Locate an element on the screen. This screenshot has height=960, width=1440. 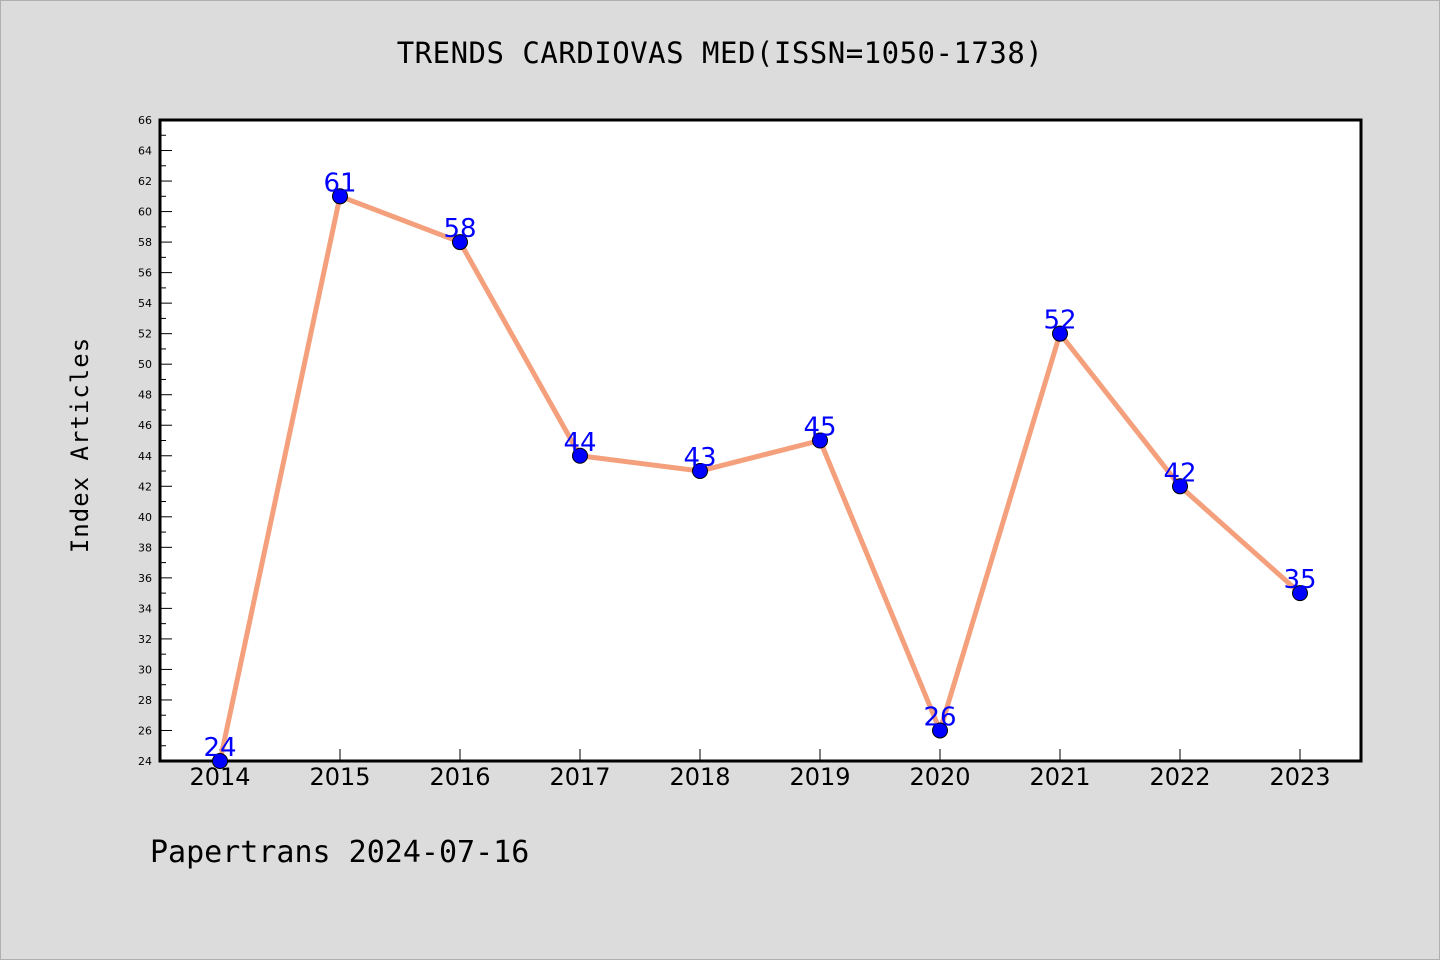
y-tick-label: 36 is located at coordinates (145, 578).